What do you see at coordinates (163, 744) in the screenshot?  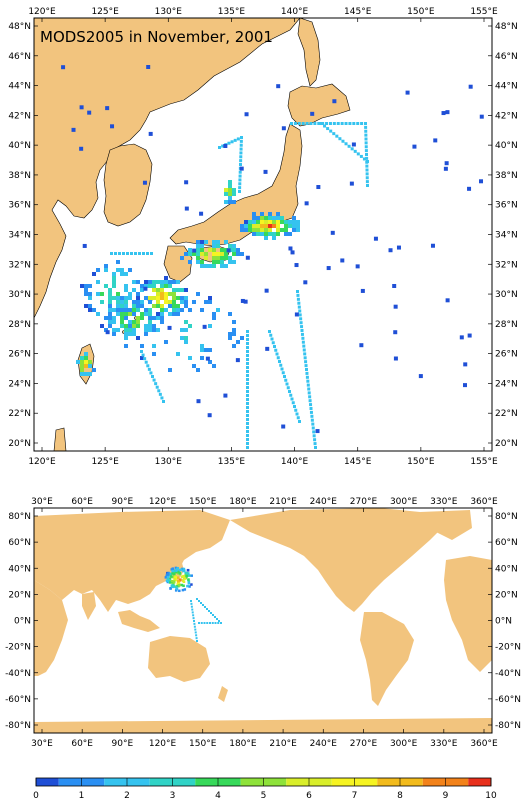 I see `global-bottom-label: 120°E` at bounding box center [163, 744].